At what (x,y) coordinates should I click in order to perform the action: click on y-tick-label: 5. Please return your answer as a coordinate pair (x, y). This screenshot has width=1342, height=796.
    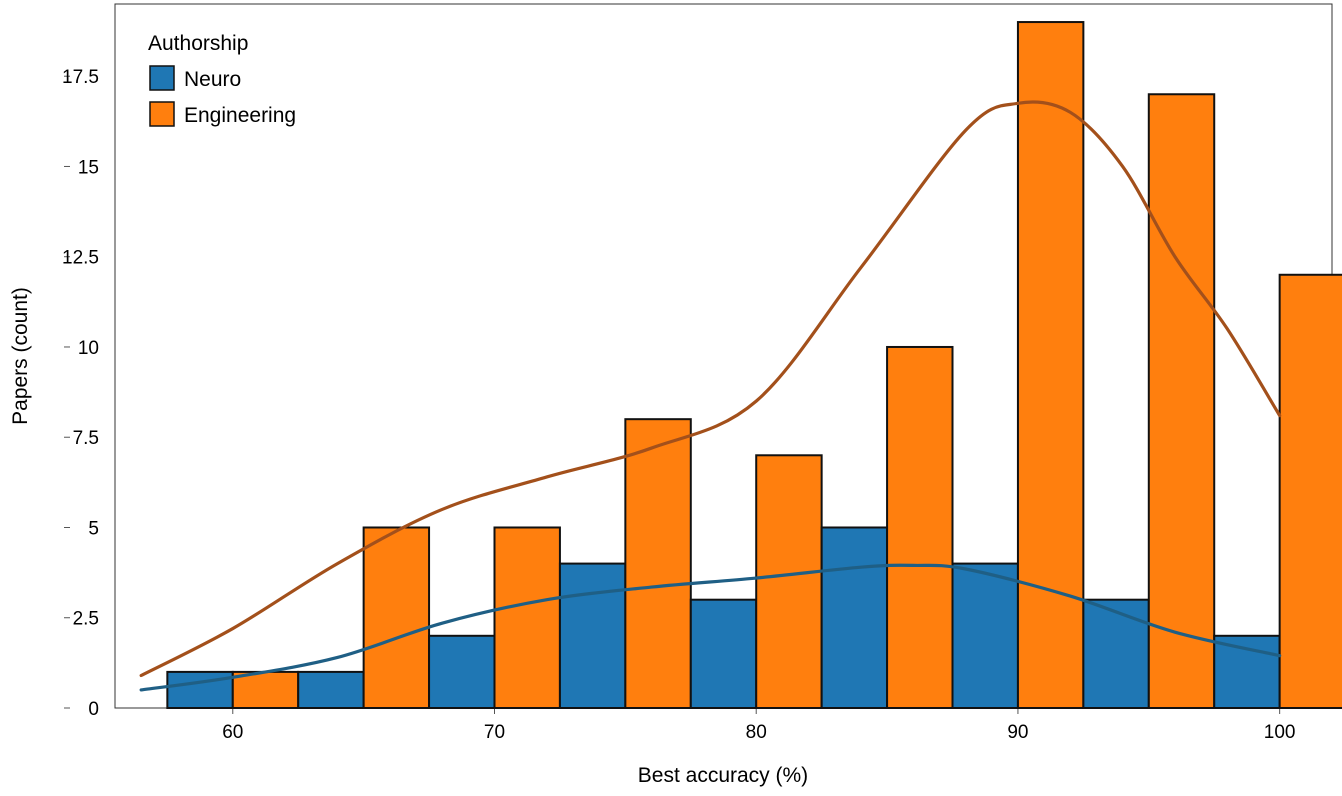
    Looking at the image, I should click on (93, 528).